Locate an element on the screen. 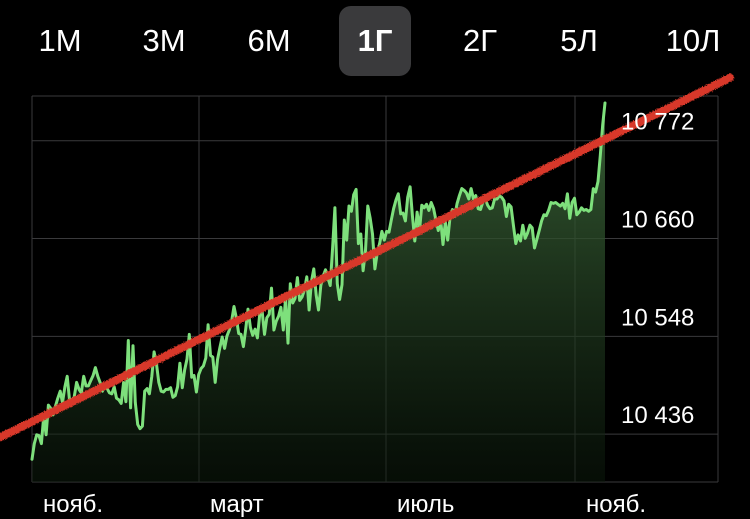 The width and height of the screenshot is (750, 519). y-tick-label: 10 660 is located at coordinates (657, 220).